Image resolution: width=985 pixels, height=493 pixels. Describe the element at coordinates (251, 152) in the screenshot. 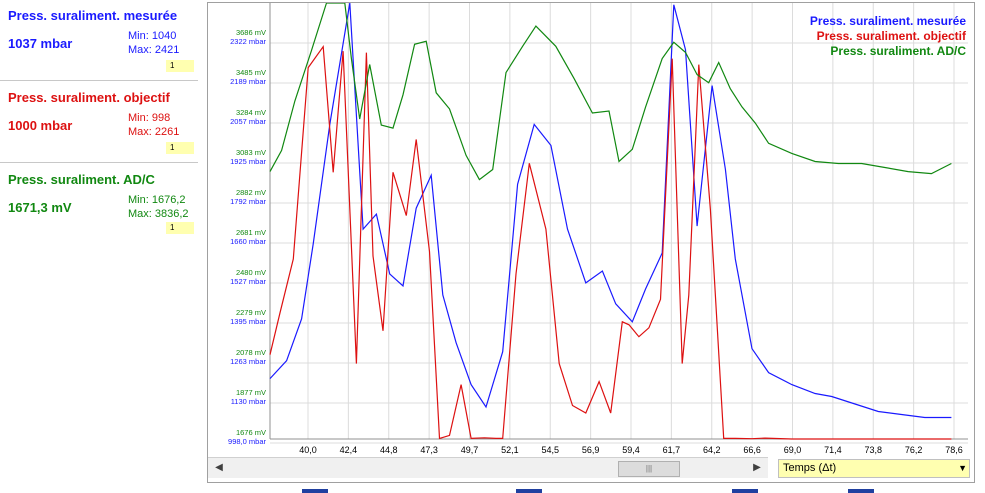

I see `y-tick-label-mv: 3083 mV` at that location.